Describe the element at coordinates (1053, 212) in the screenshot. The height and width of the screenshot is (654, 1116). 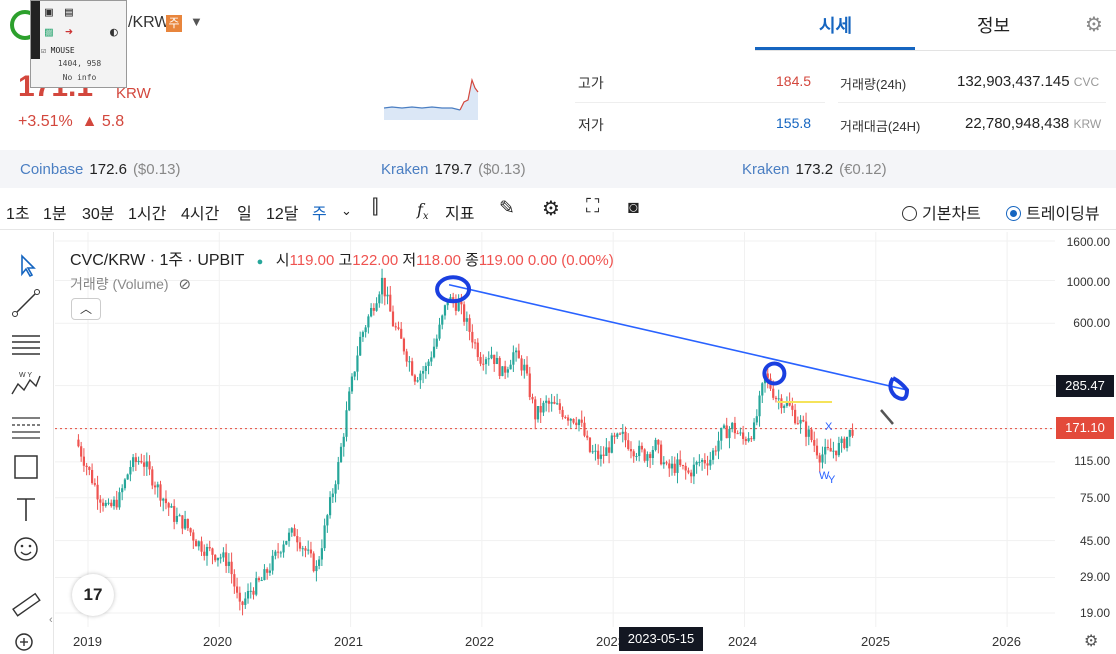
I see `tradingview-option: 트레이딩뷰` at that location.